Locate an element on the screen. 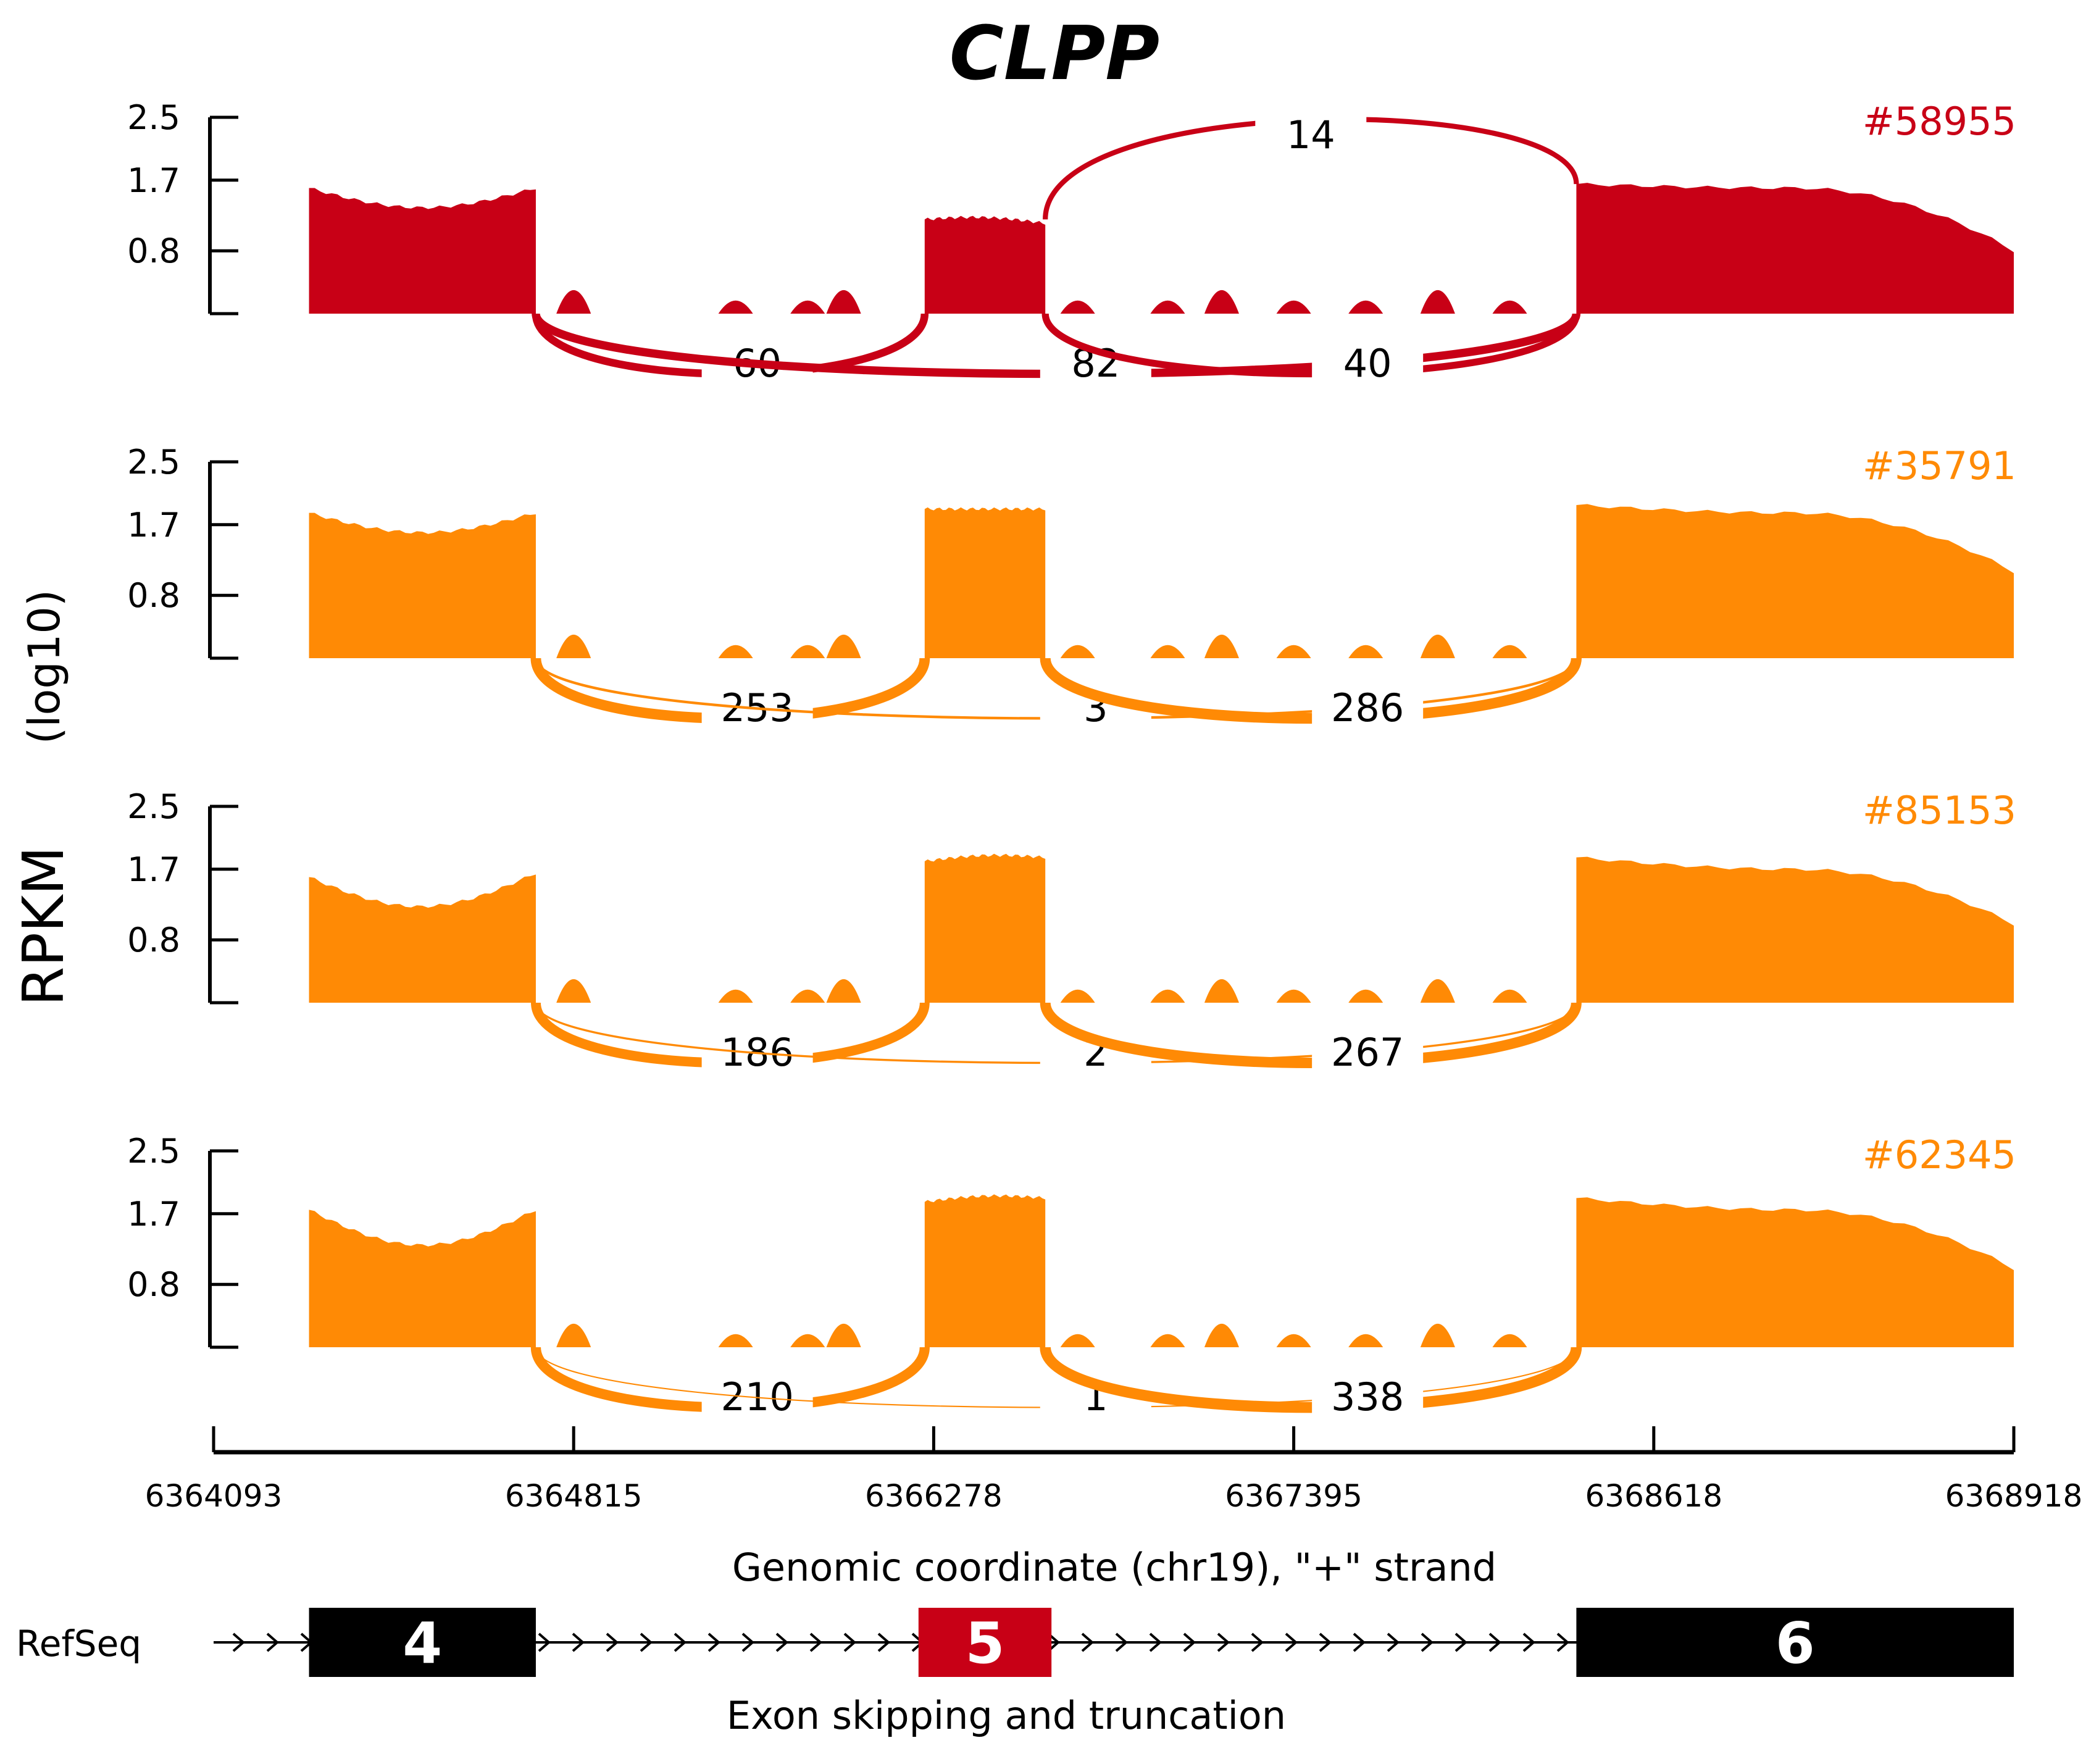  x-tick-label: 6366278 is located at coordinates (934, 1496).